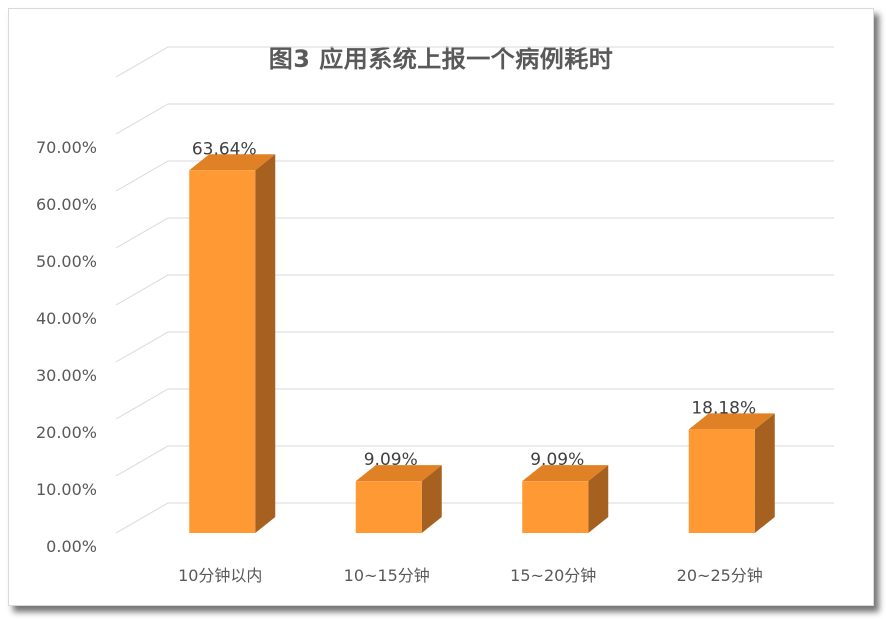  What do you see at coordinates (66, 147) in the screenshot?
I see `y-tick-label: 70.00%` at bounding box center [66, 147].